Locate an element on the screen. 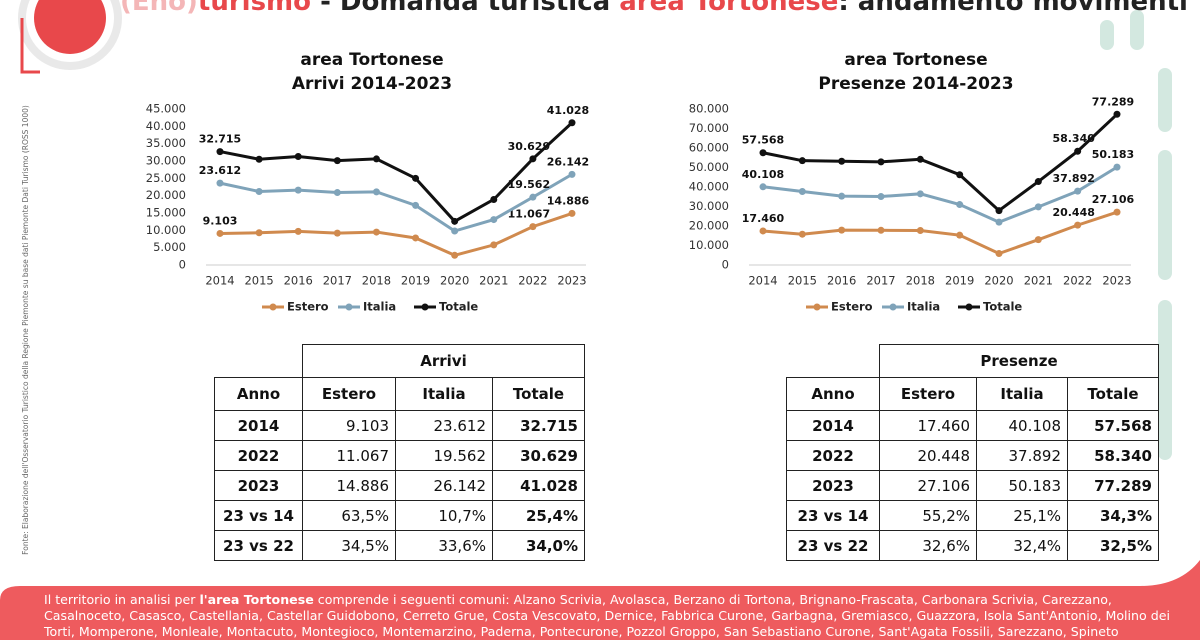 Image resolution: width=1200 pixels, height=640 pixels. header-row: Anno Estero Italia Totale is located at coordinates (399, 394).